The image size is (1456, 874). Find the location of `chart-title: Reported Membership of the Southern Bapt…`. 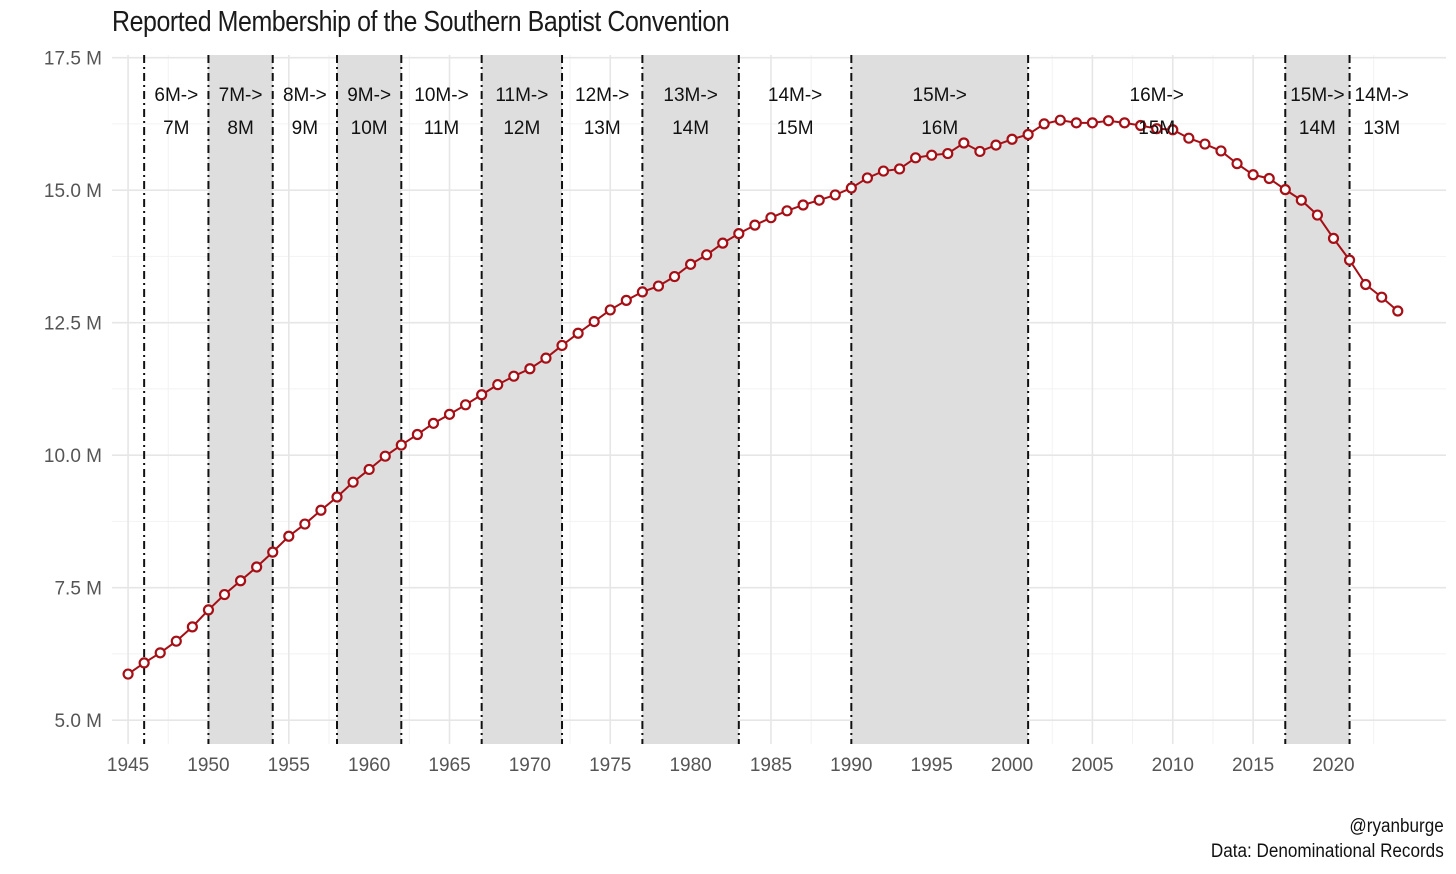

chart-title: Reported Membership of the Southern Bapt… is located at coordinates (421, 22).